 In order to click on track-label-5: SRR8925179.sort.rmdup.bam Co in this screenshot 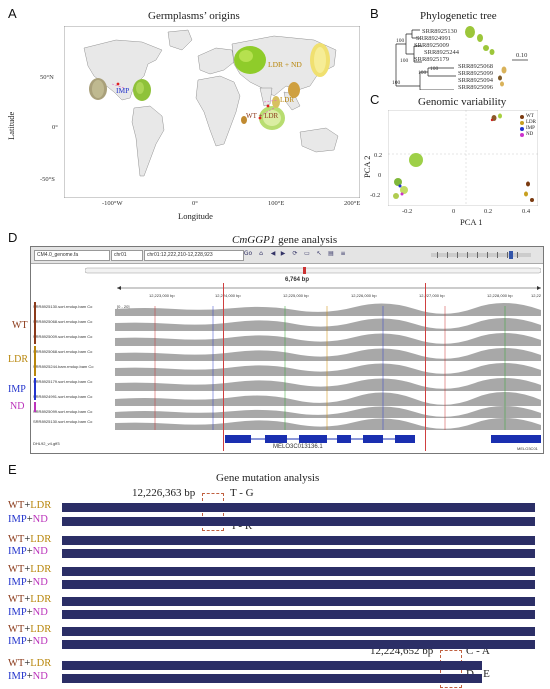, I will do `click(63, 381)`.